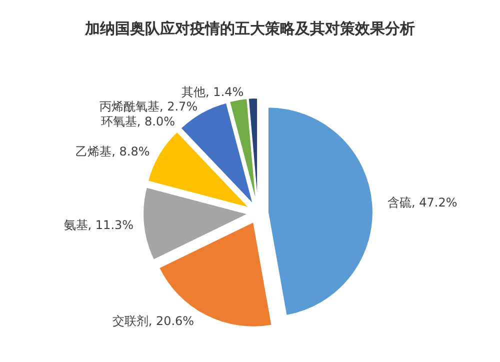  I want to click on slice-label: 含硫, 47.2%, so click(423, 202).